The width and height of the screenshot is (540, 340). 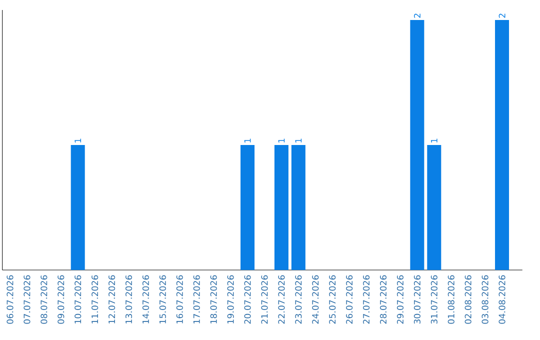 I want to click on x-tick-label: 03.08.2026, so click(x=485, y=299).